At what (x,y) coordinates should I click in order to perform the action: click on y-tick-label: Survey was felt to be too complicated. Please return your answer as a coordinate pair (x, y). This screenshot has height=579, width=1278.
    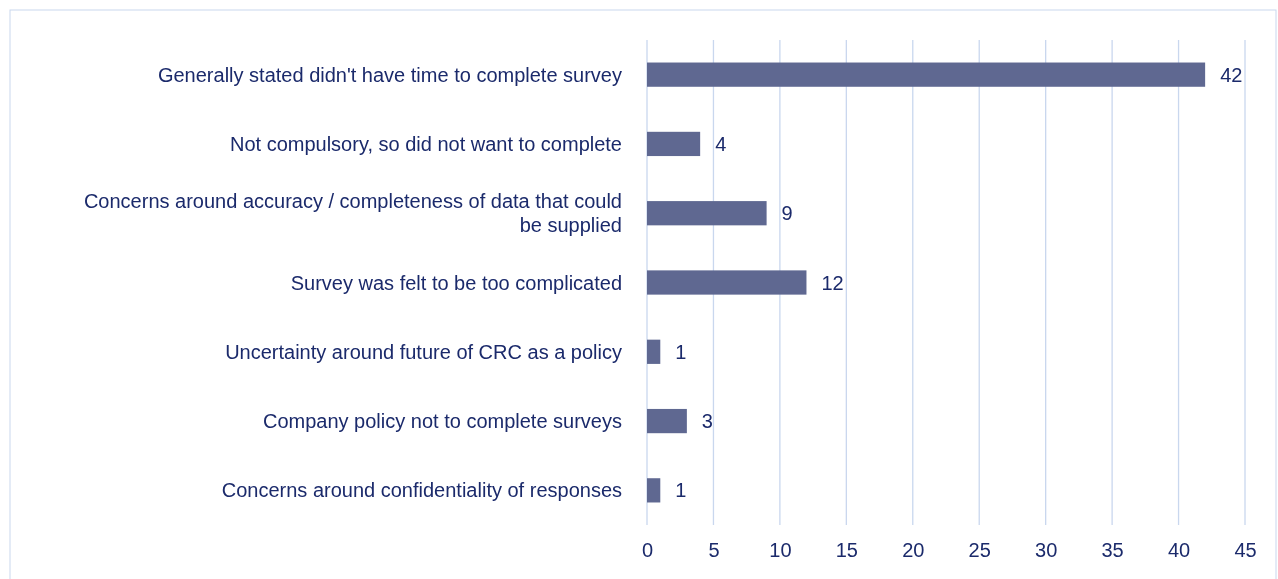
    Looking at the image, I should click on (456, 282).